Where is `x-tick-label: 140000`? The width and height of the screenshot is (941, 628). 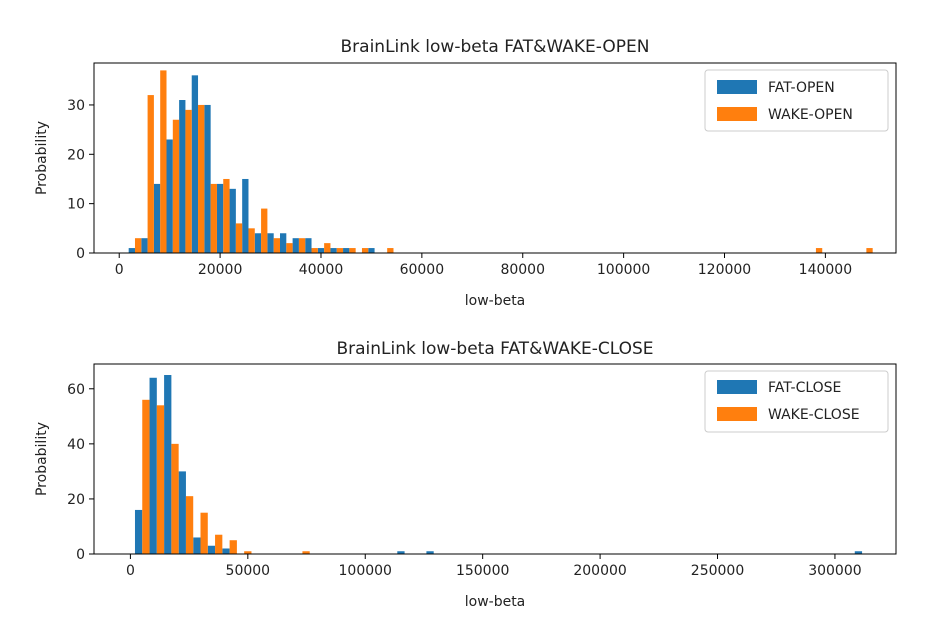 x-tick-label: 140000 is located at coordinates (825, 270).